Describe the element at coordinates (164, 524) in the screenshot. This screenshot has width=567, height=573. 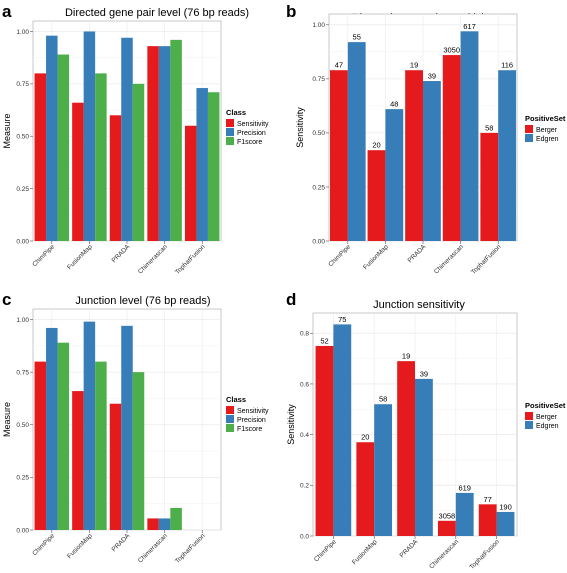
I see `bar-precision-chimerascan` at that location.